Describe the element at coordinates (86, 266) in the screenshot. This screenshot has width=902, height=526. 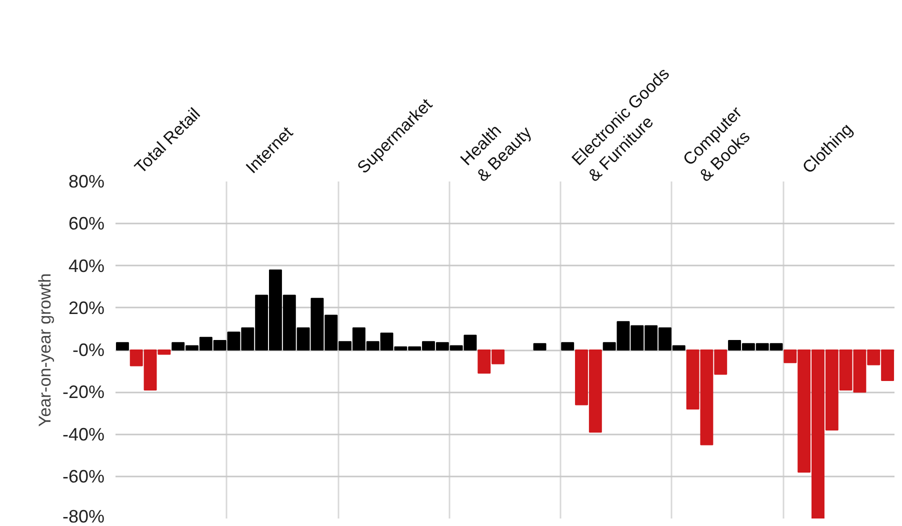
I see `y-tick-label: 40%` at that location.